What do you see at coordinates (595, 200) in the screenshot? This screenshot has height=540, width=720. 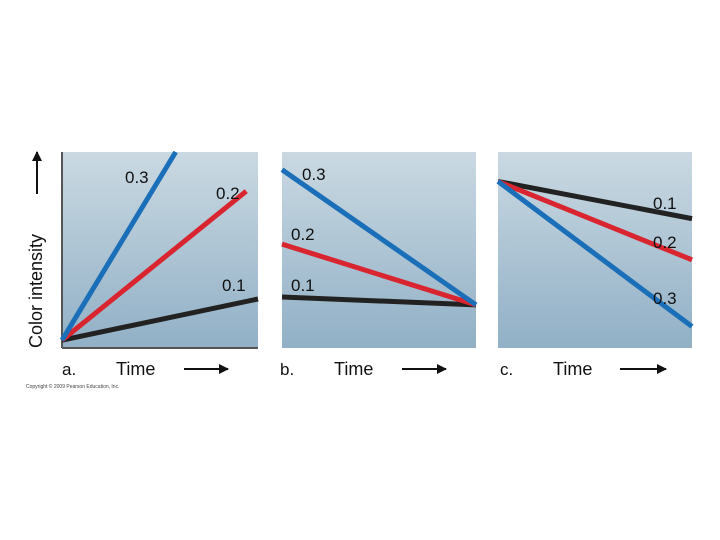 I see `panel-c-series-line-0.1` at bounding box center [595, 200].